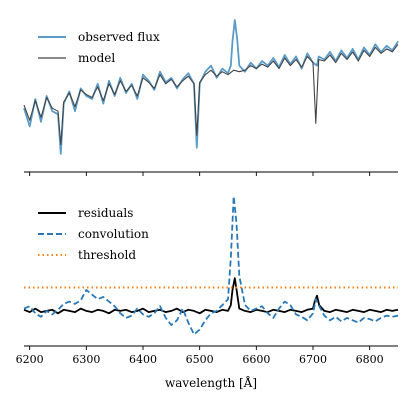 Image resolution: width=415 pixels, height=415 pixels. What do you see at coordinates (96, 58) in the screenshot?
I see `legend-label-model: model` at bounding box center [96, 58].